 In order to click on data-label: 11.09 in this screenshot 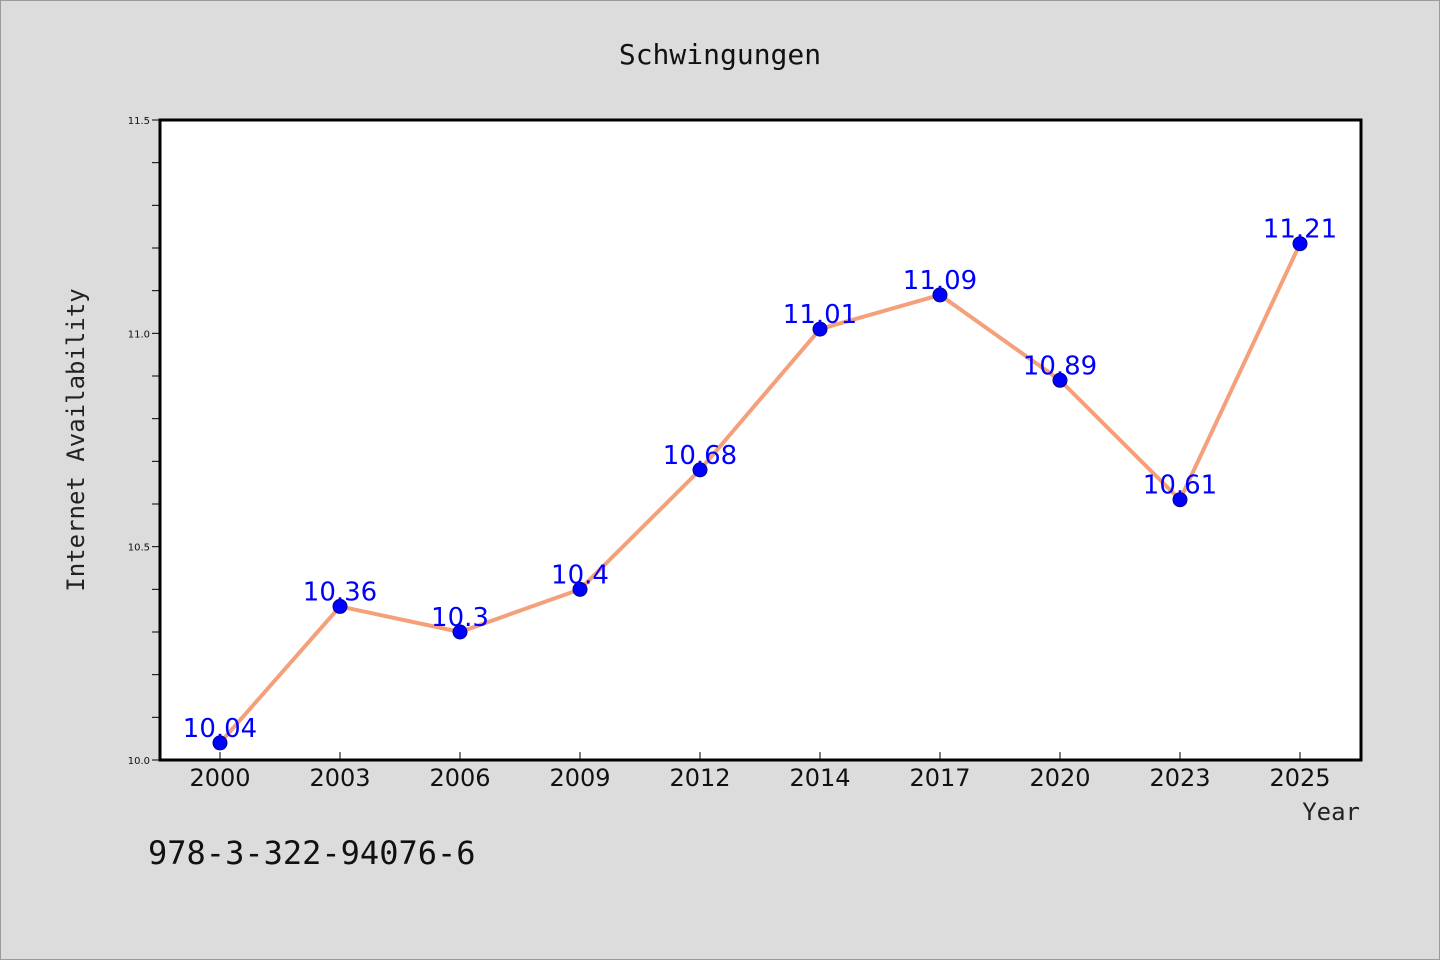, I will do `click(940, 281)`.